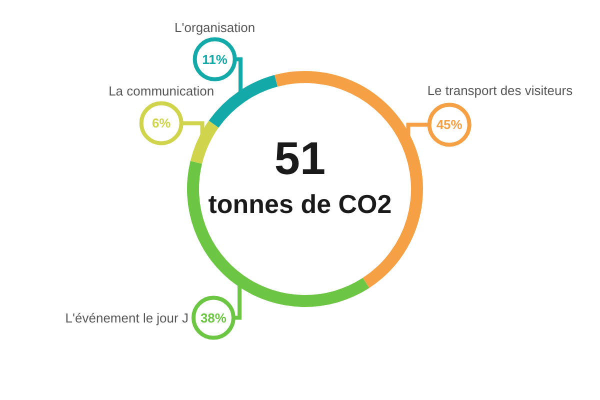 Image resolution: width=600 pixels, height=400 pixels. What do you see at coordinates (300, 158) in the screenshot?
I see `text: 51` at bounding box center [300, 158].